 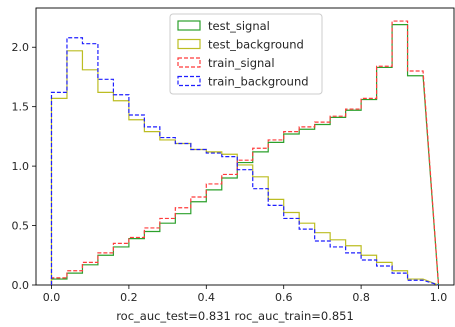 I want to click on y-tick-label: 2.0, so click(x=21, y=47).